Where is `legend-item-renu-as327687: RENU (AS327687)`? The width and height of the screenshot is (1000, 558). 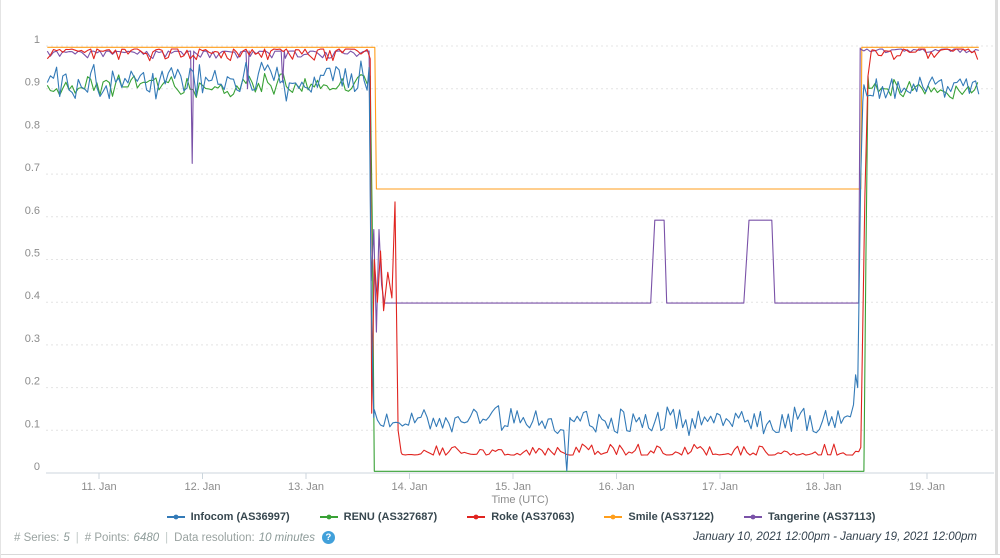
legend-item-renu-as327687: RENU (AS327687) is located at coordinates (378, 517).